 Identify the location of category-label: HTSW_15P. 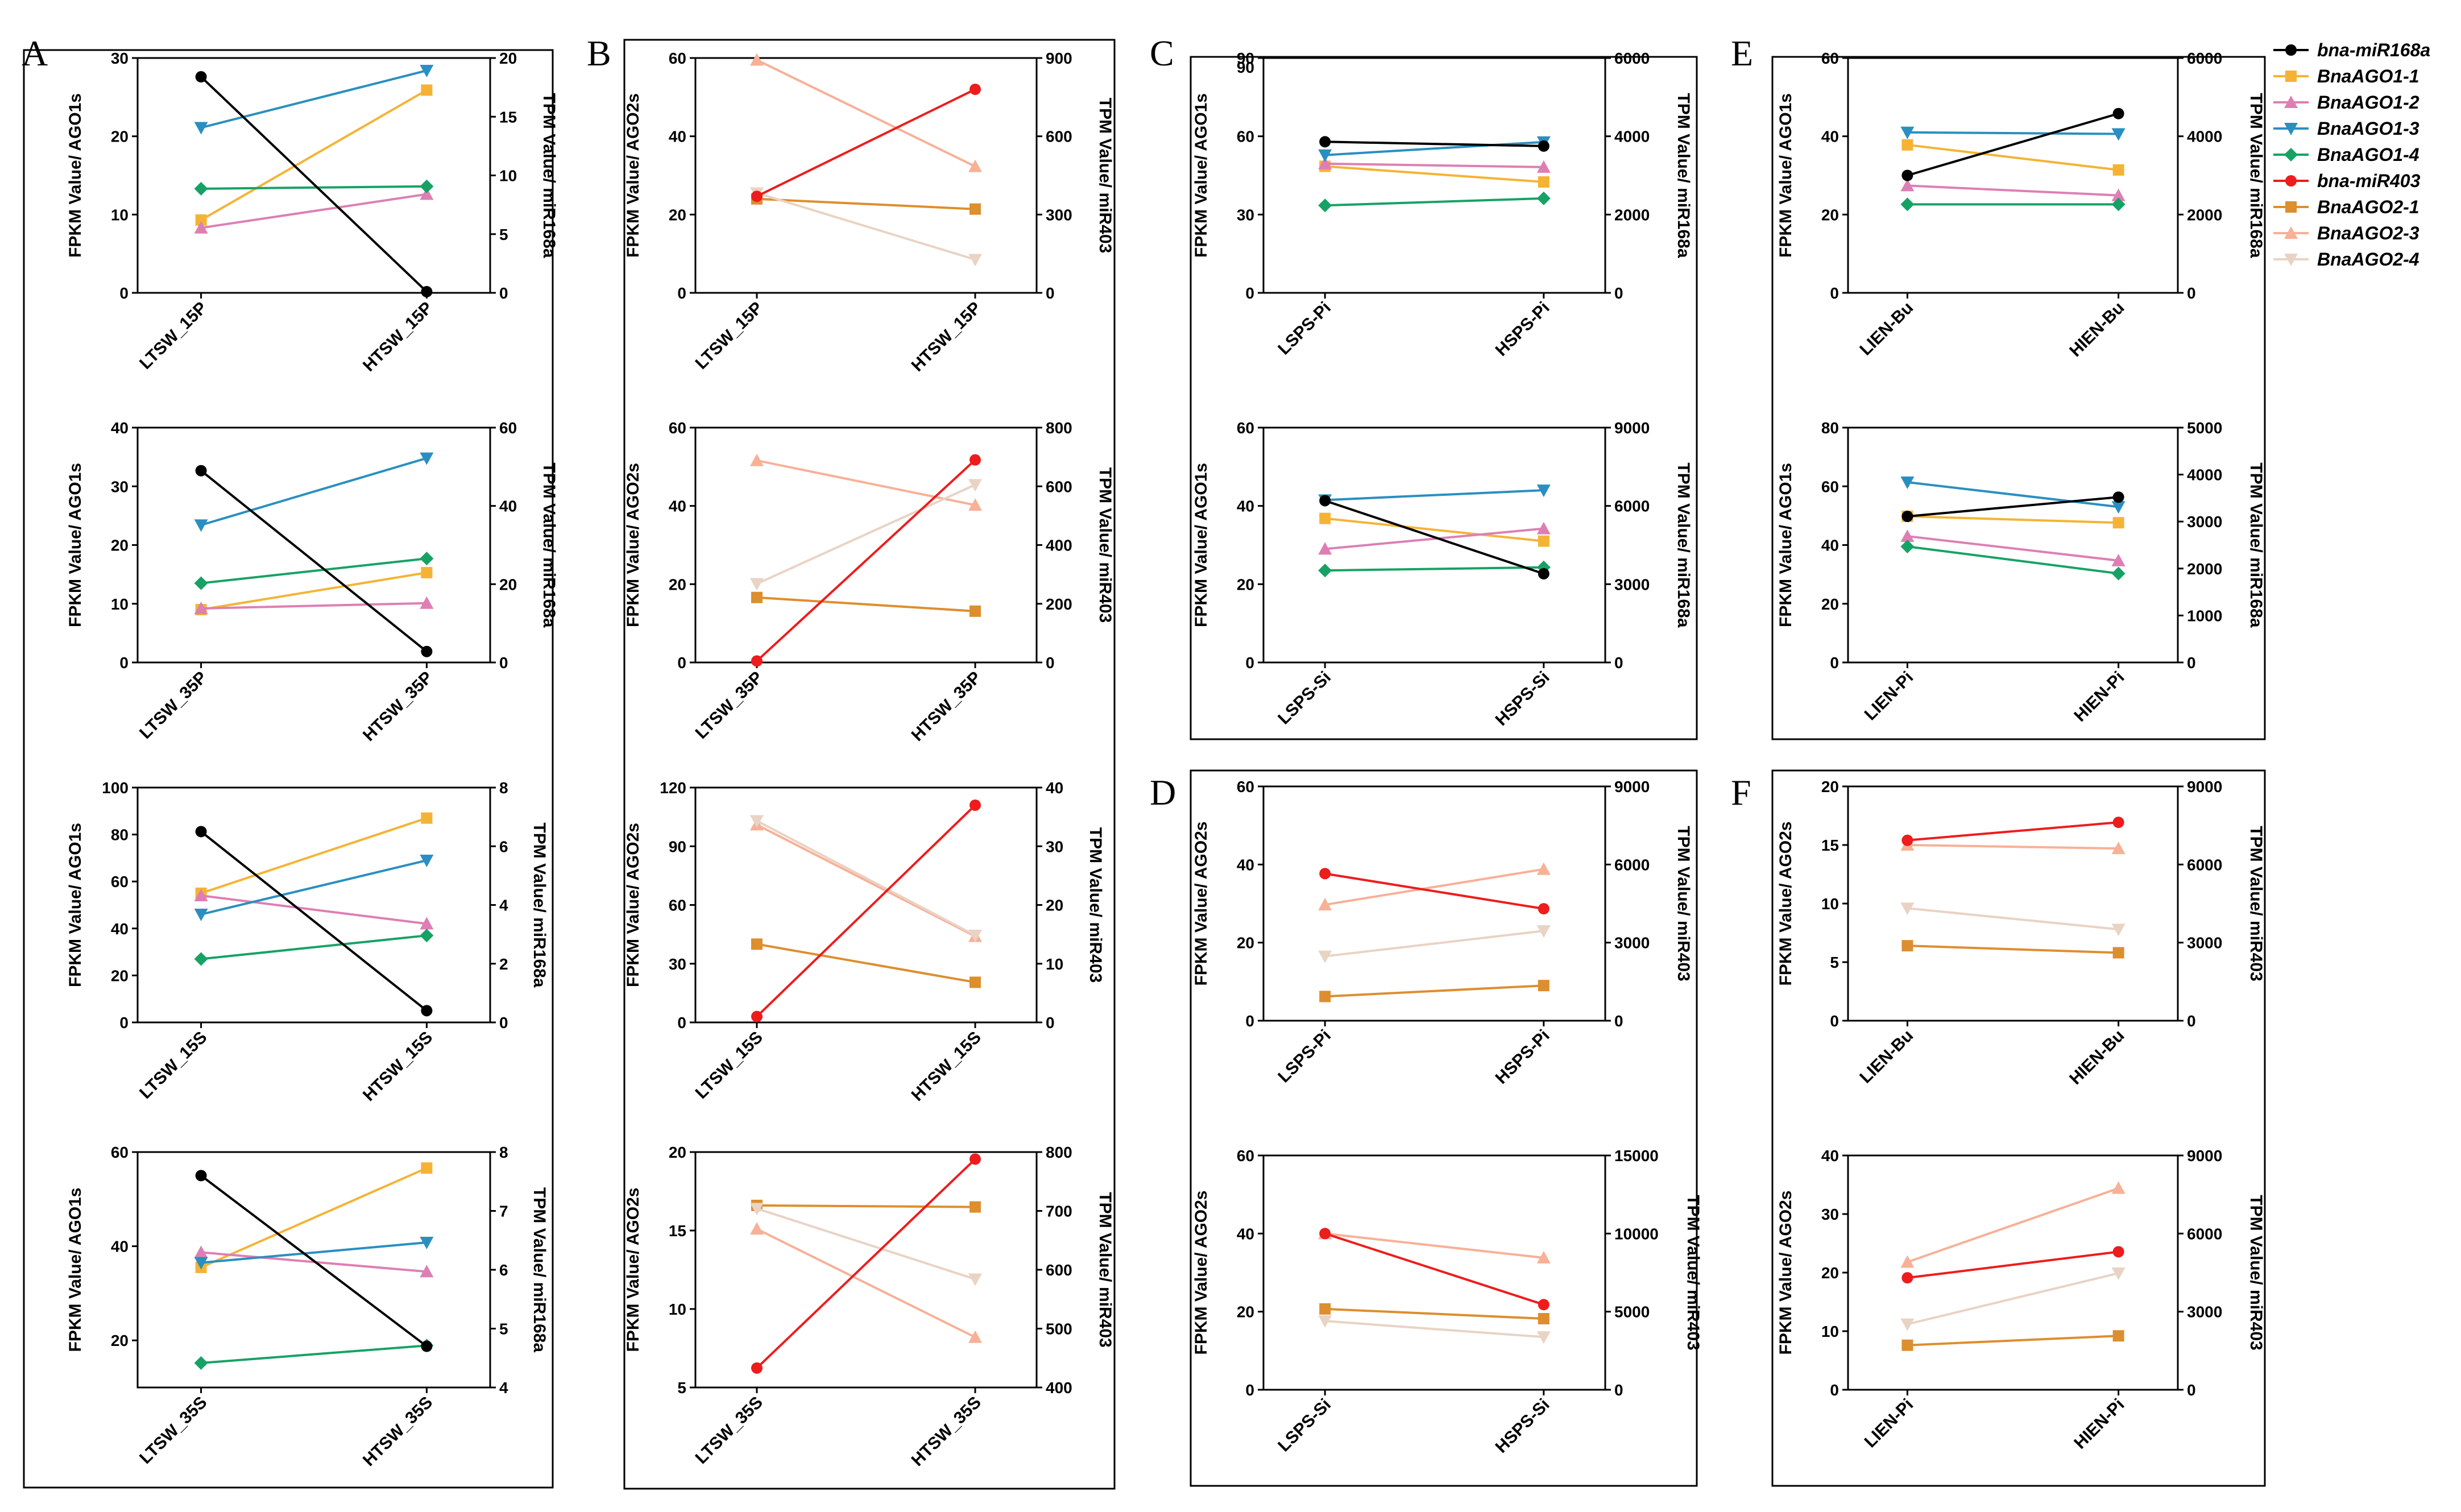
(397, 337).